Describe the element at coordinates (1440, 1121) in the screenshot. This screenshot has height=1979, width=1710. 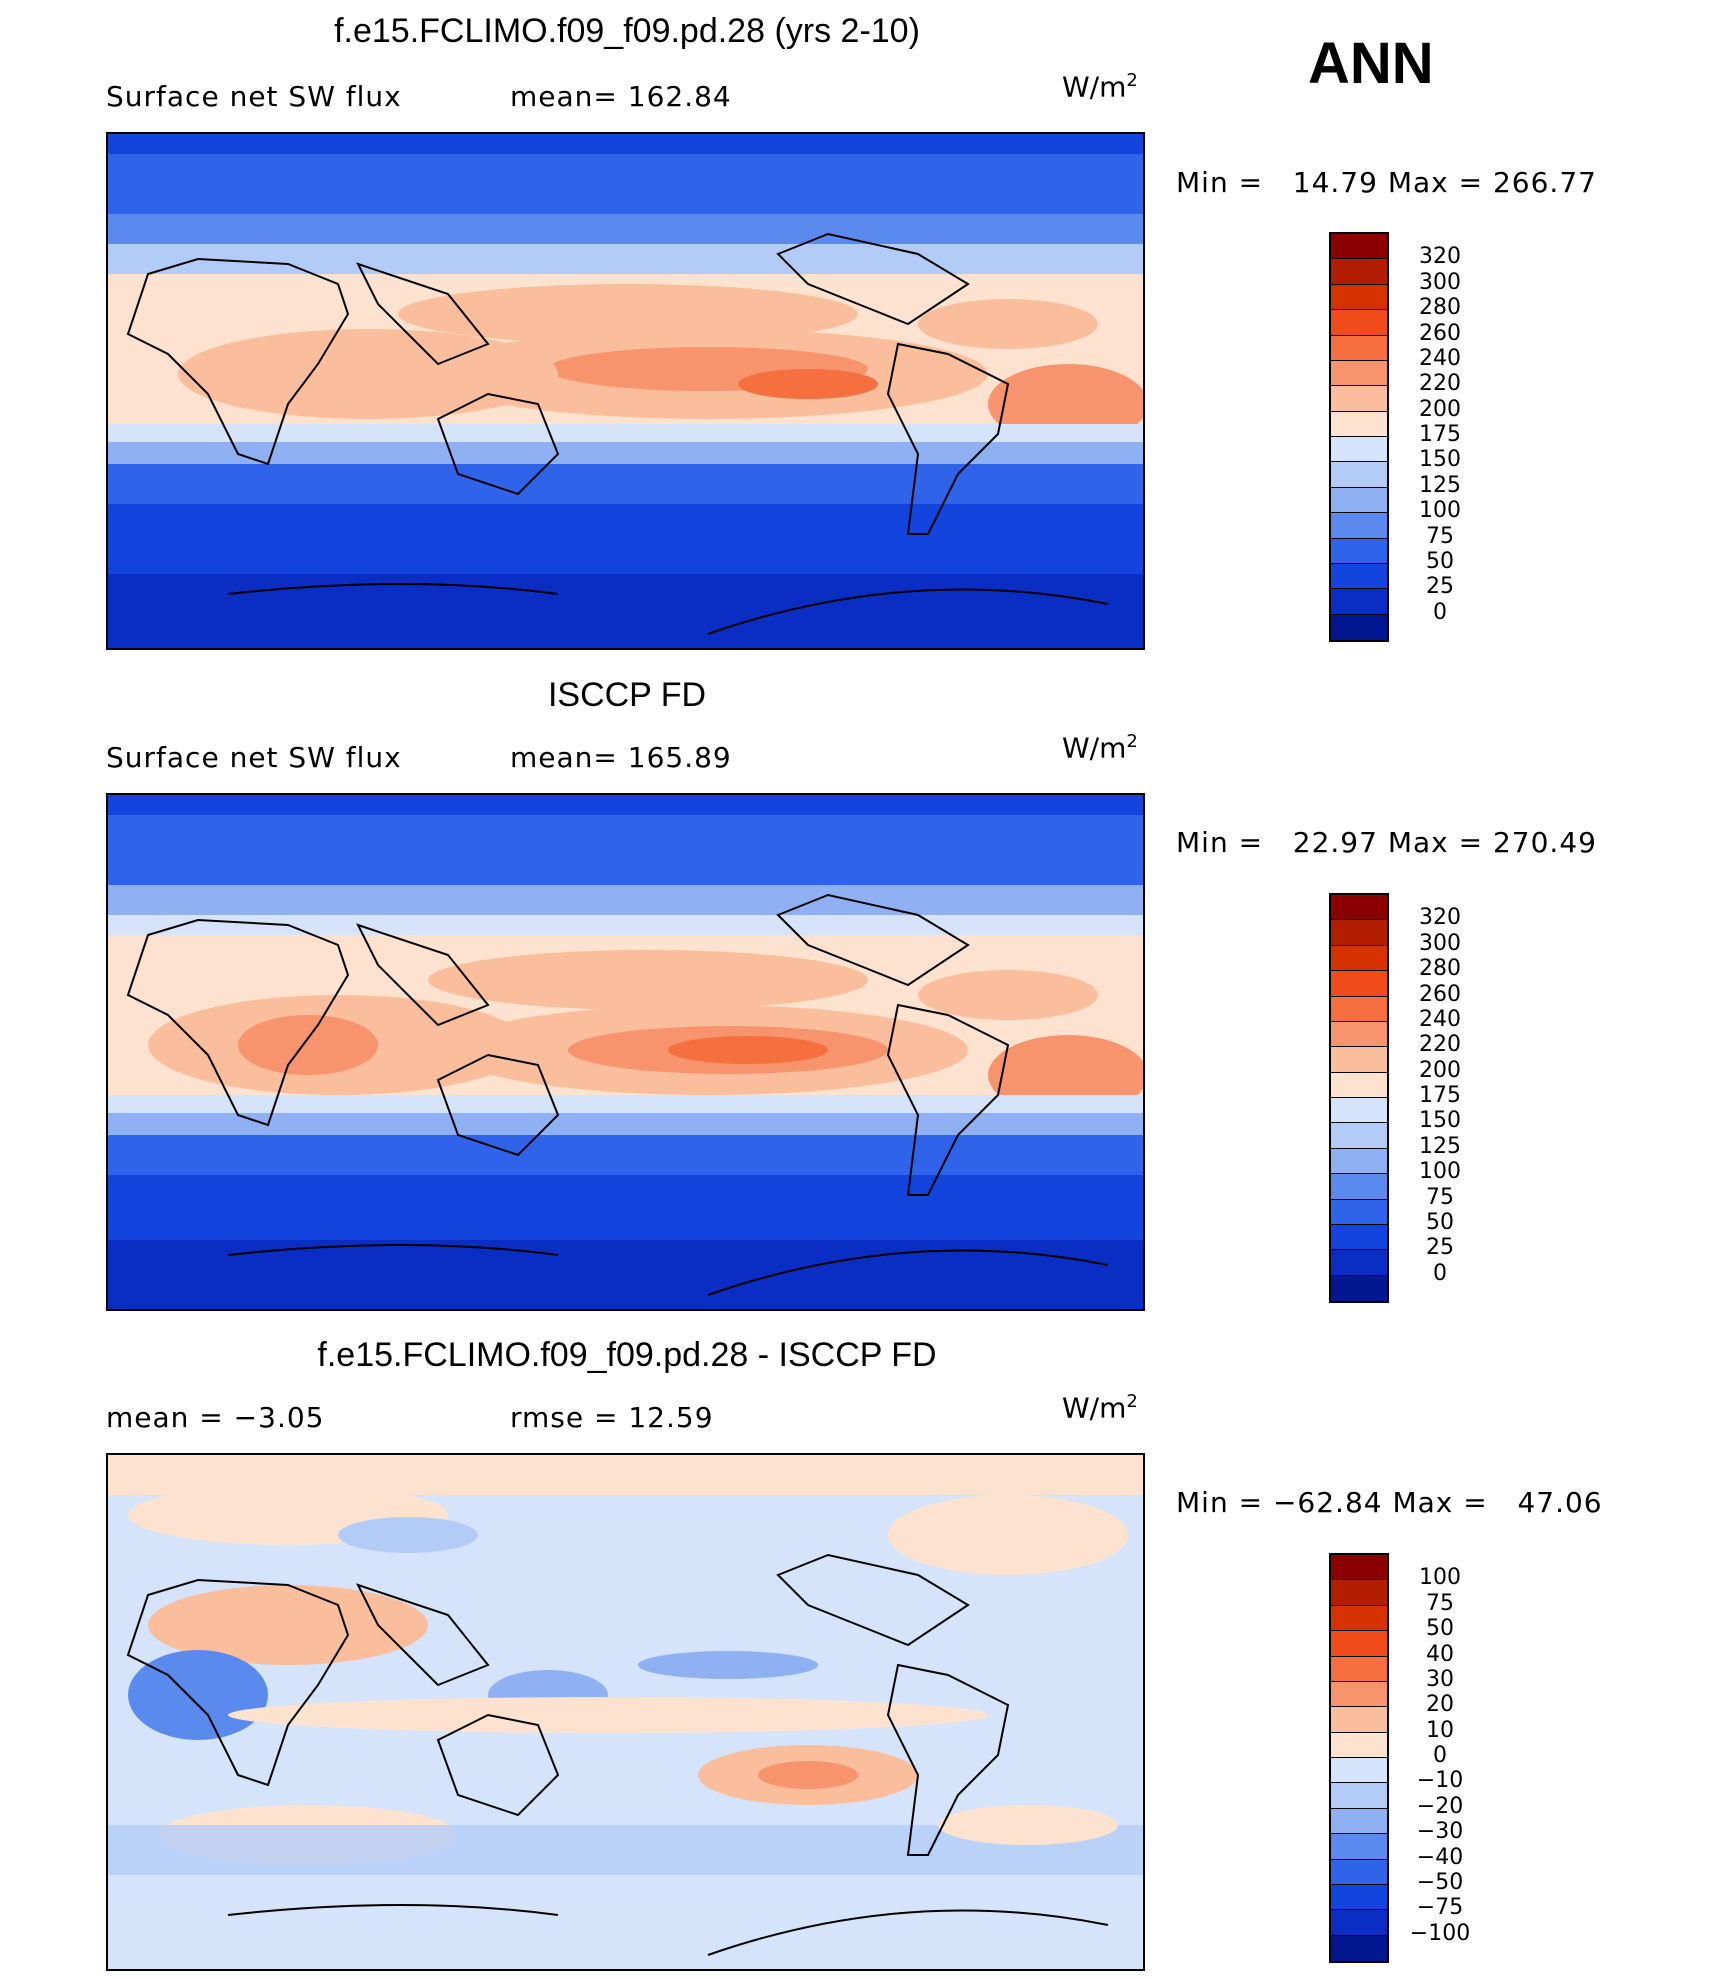
I see `colorbar-tick-label: 150` at that location.